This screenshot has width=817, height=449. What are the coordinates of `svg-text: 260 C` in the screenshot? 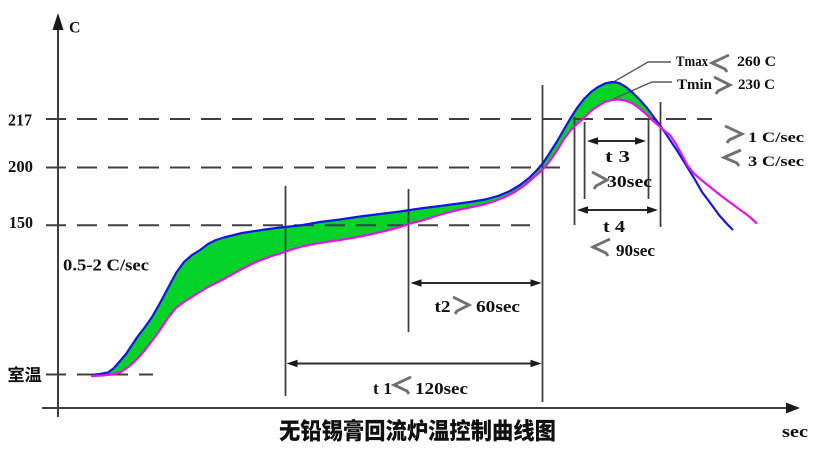 It's located at (756, 62).